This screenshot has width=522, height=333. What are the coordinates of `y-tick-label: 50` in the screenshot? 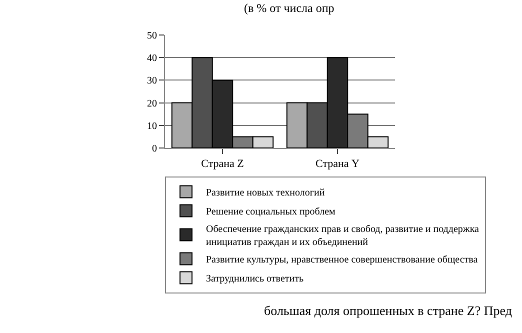 It's located at (152, 36).